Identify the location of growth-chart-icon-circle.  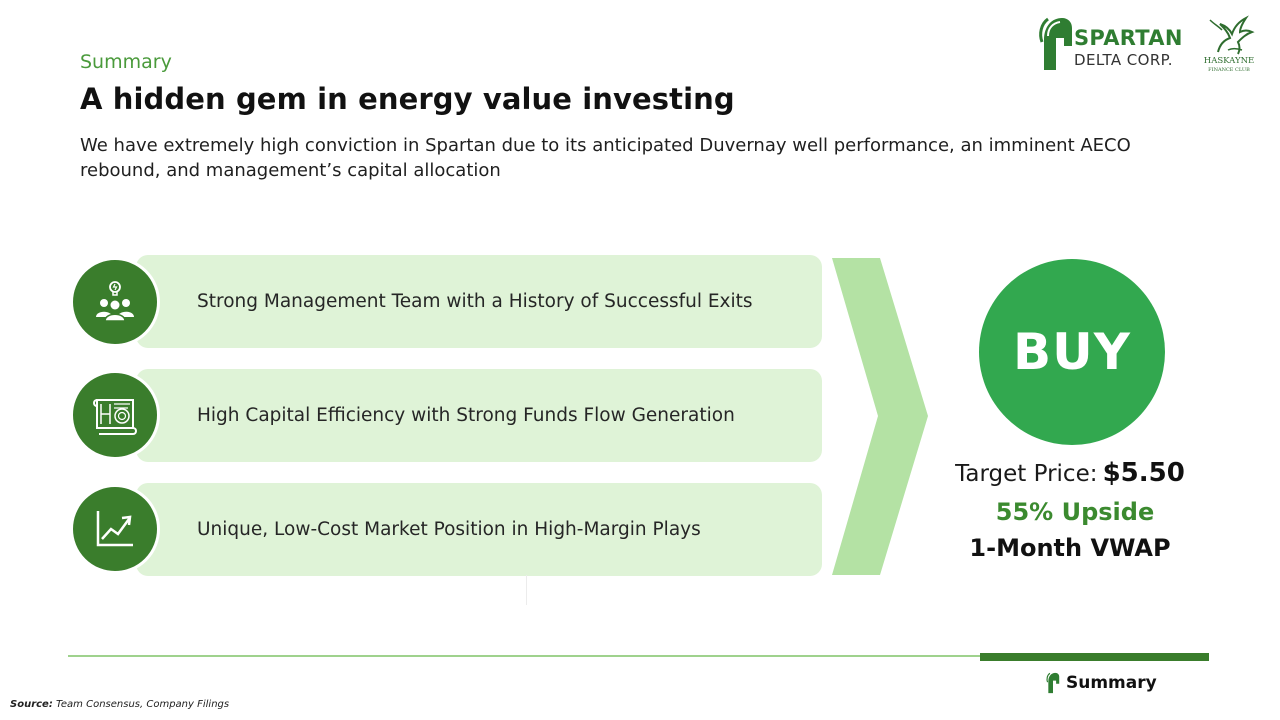
(115, 529).